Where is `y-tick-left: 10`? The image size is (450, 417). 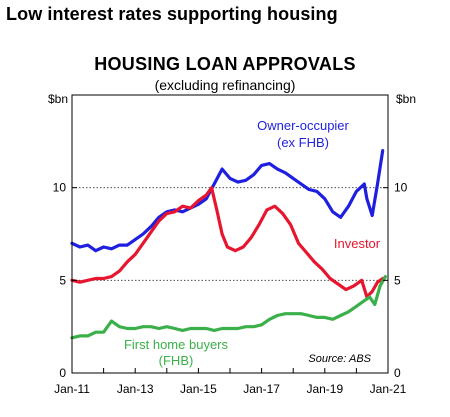
y-tick-left: 10 is located at coordinates (60, 188).